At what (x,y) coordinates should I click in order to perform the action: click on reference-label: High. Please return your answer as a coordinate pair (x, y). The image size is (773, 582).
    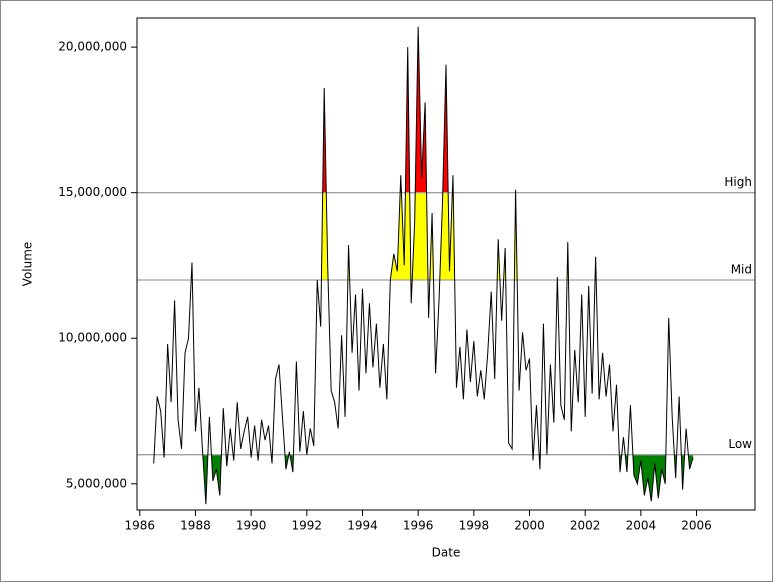
    Looking at the image, I should click on (738, 182).